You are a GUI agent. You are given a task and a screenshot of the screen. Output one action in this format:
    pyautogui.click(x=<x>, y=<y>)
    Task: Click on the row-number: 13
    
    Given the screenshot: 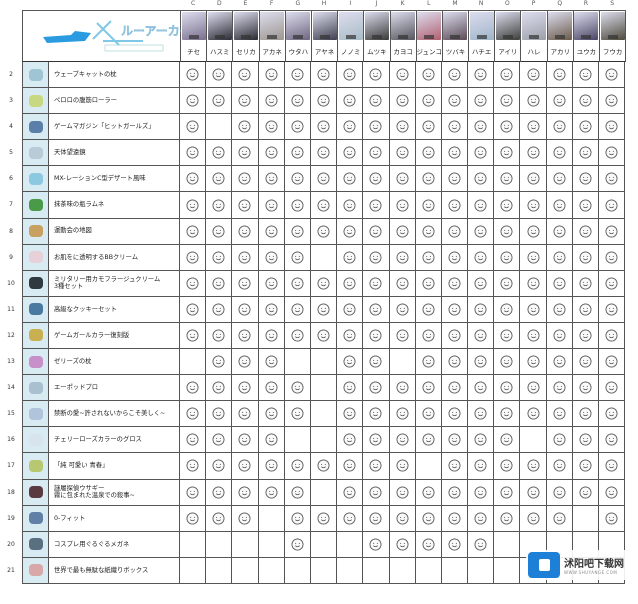 What is the action you would take?
    pyautogui.click(x=11, y=362)
    